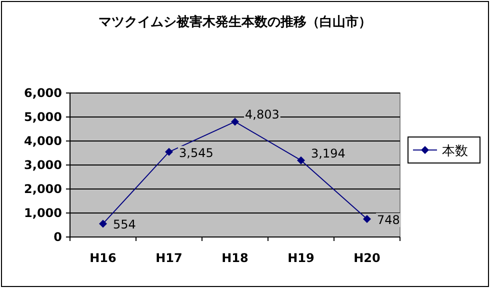 The image size is (490, 288). What do you see at coordinates (58, 237) in the screenshot?
I see `y-tick-label: 0` at bounding box center [58, 237].